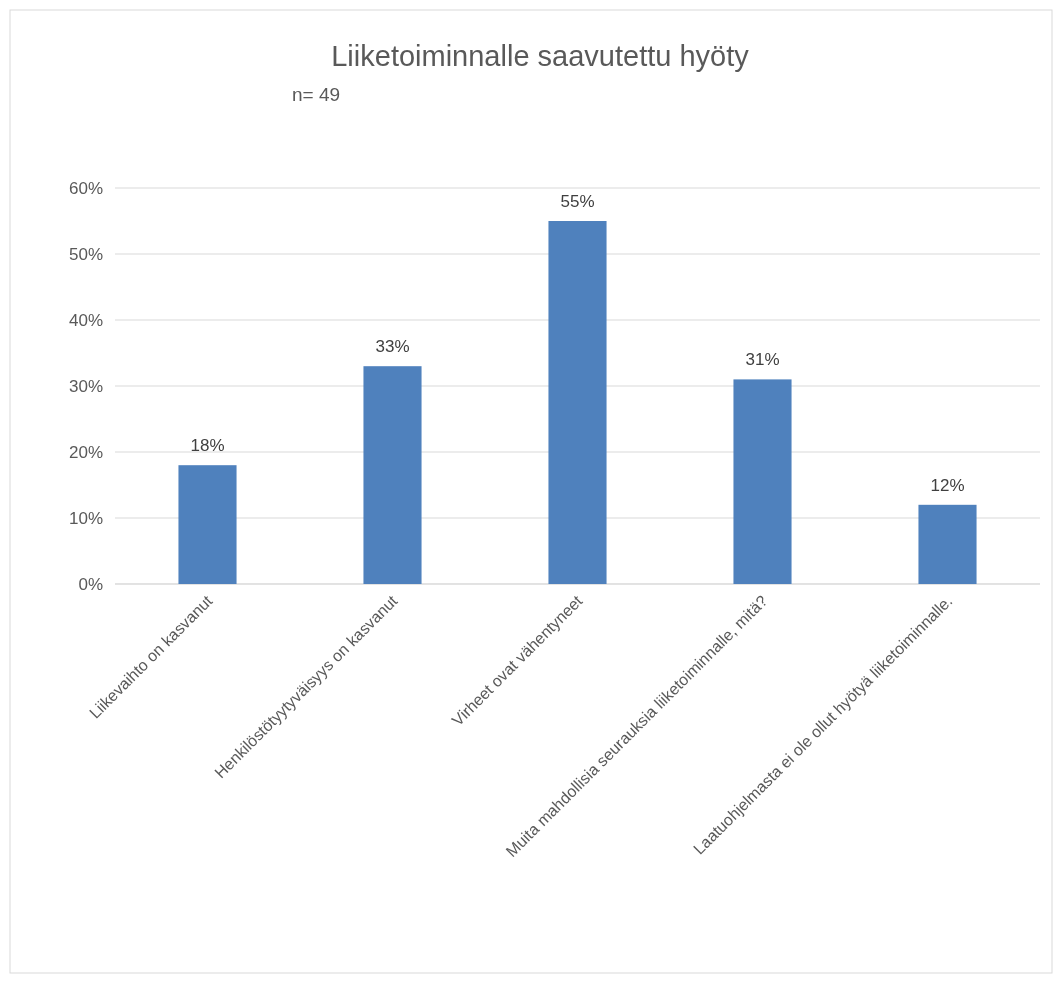 This screenshot has height=983, width=1062. Describe the element at coordinates (85, 188) in the screenshot. I see `y-tick-label: 60%` at that location.